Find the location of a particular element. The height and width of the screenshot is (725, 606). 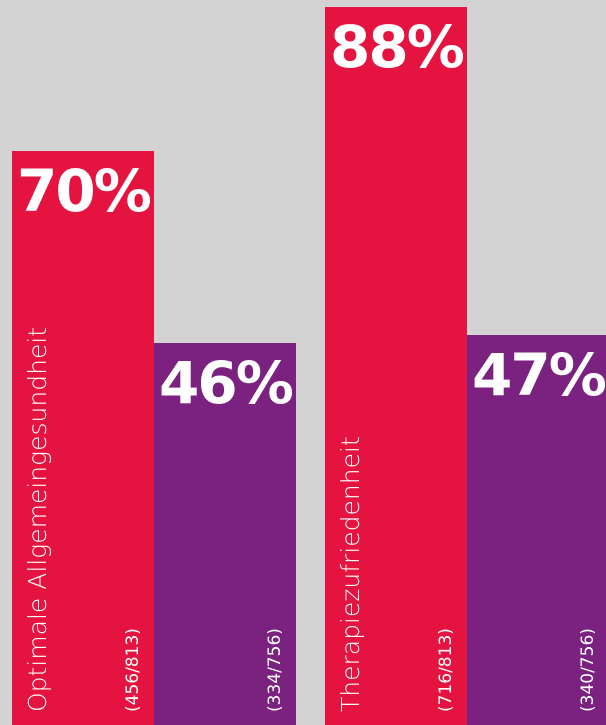

count-label: (456/813) is located at coordinates (133, 670).